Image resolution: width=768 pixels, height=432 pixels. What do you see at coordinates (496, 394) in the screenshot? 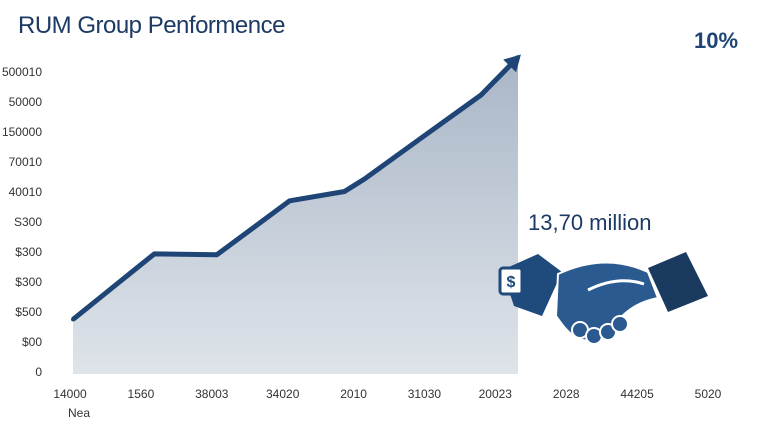
I see `x-tick-label: 20023` at bounding box center [496, 394].